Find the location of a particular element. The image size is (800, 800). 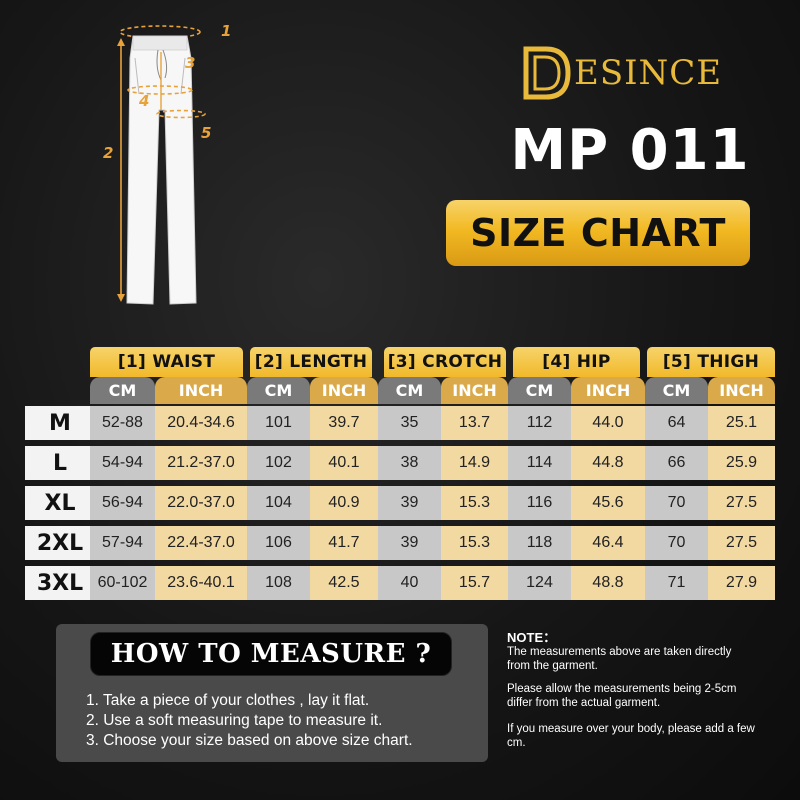

pants-diagram-icon: 1 2 3 4 5 is located at coordinates (167, 163).